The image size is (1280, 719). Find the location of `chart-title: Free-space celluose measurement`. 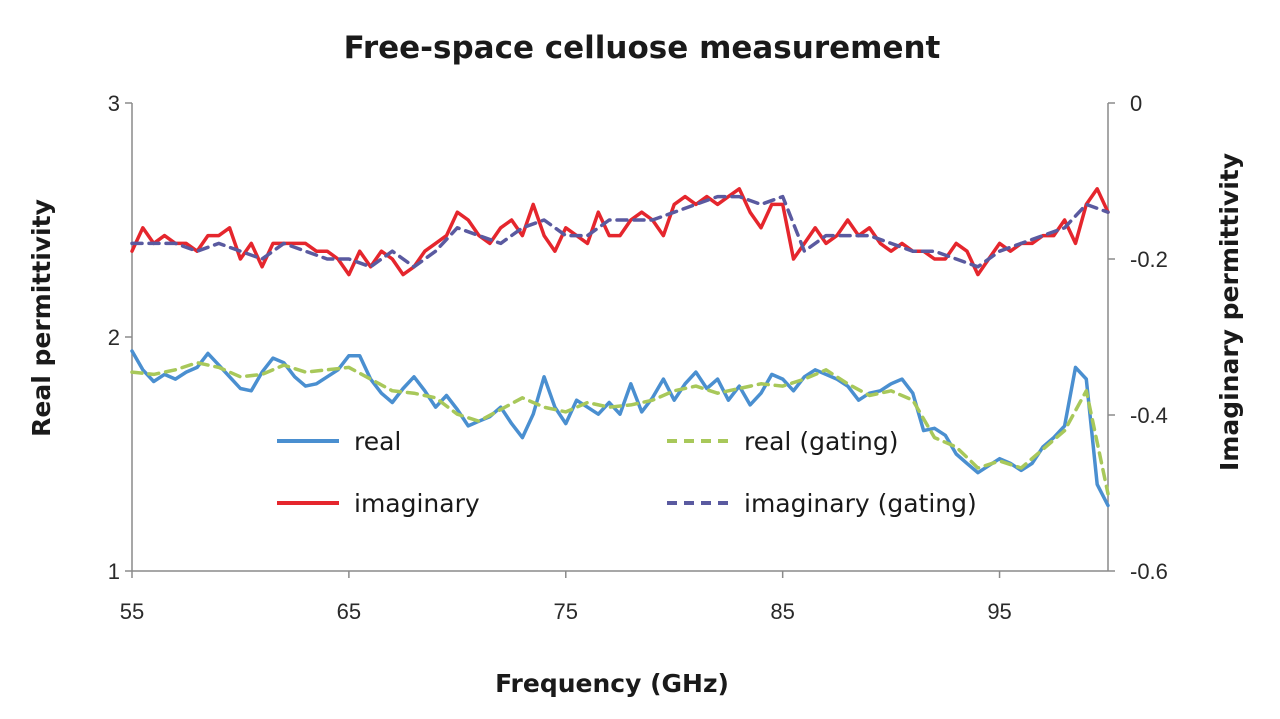

chart-title: Free-space celluose measurement is located at coordinates (642, 48).